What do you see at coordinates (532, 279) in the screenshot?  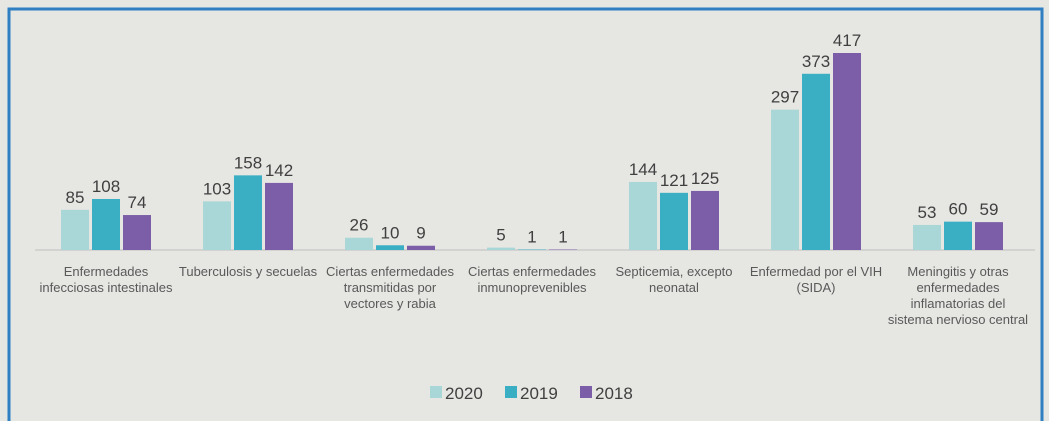 I see `x-tick-label: Ciertas enfermedades inmunoprevenibles` at bounding box center [532, 279].